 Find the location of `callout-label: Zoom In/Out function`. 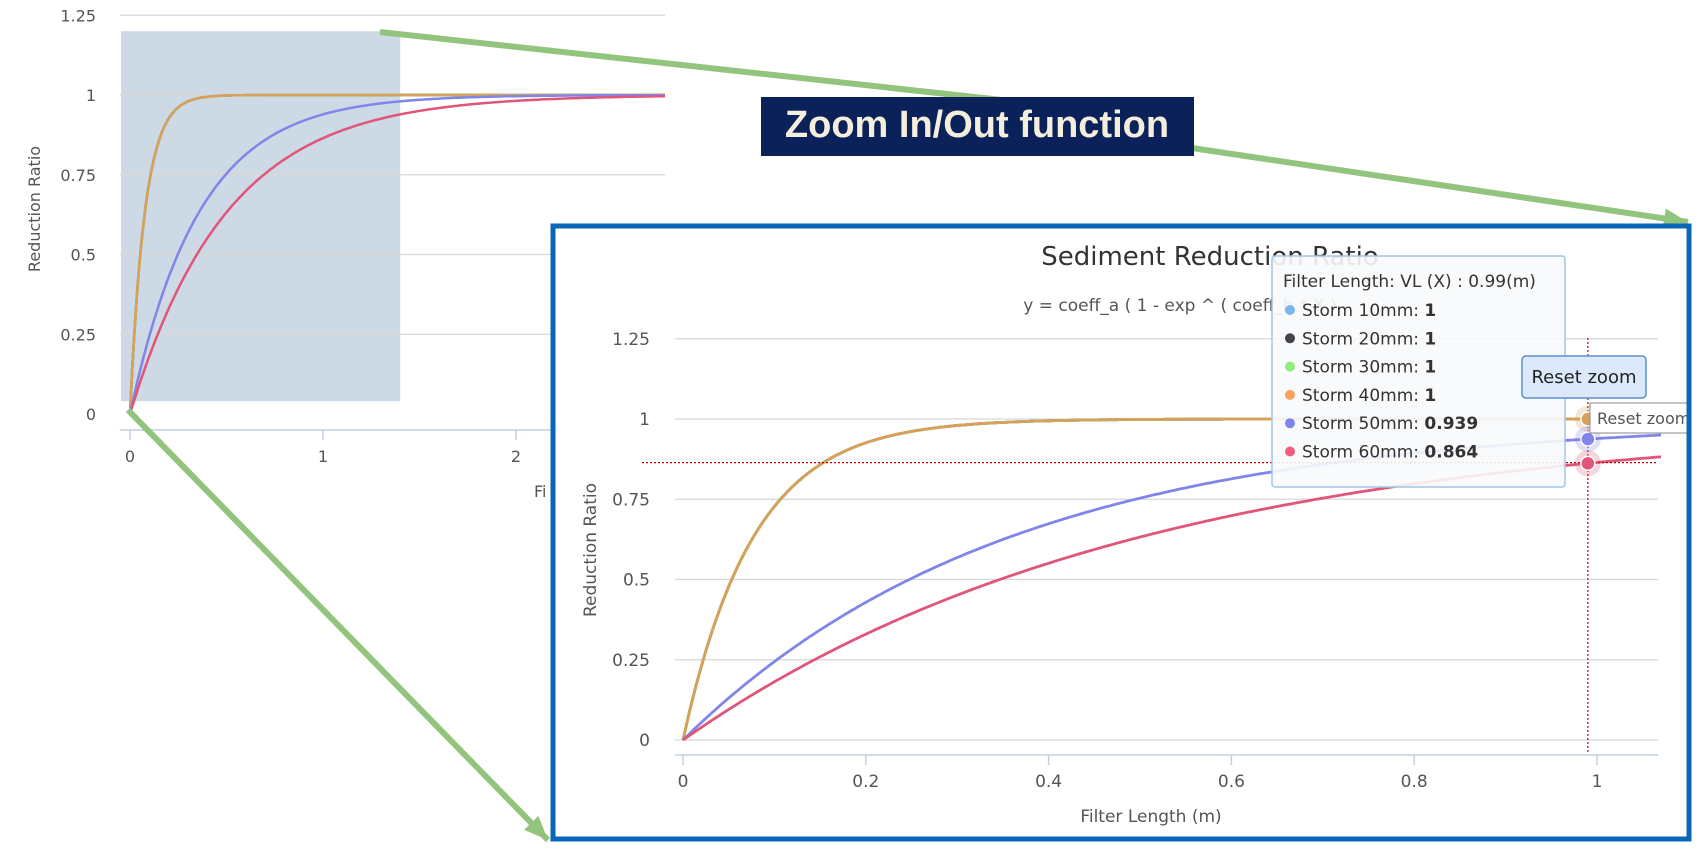

callout-label: Zoom In/Out function is located at coordinates (977, 125).